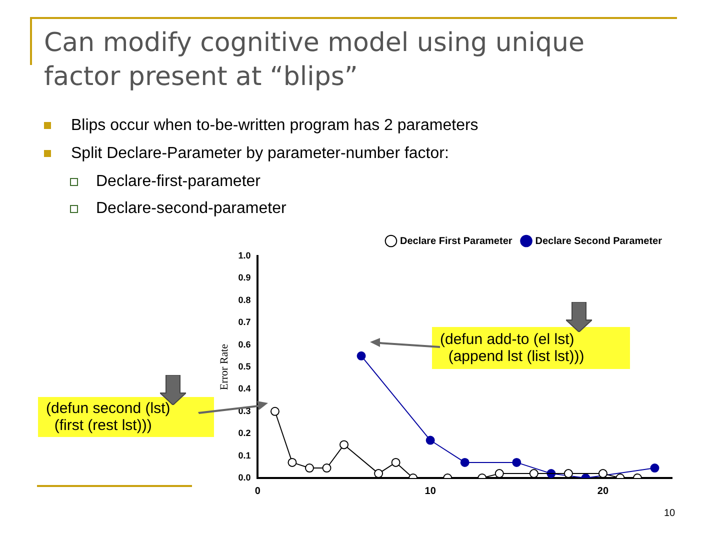  Describe the element at coordinates (260, 154) in the screenshot. I see `text: Split Declare-Parameter by parameter-number factor:` at that location.